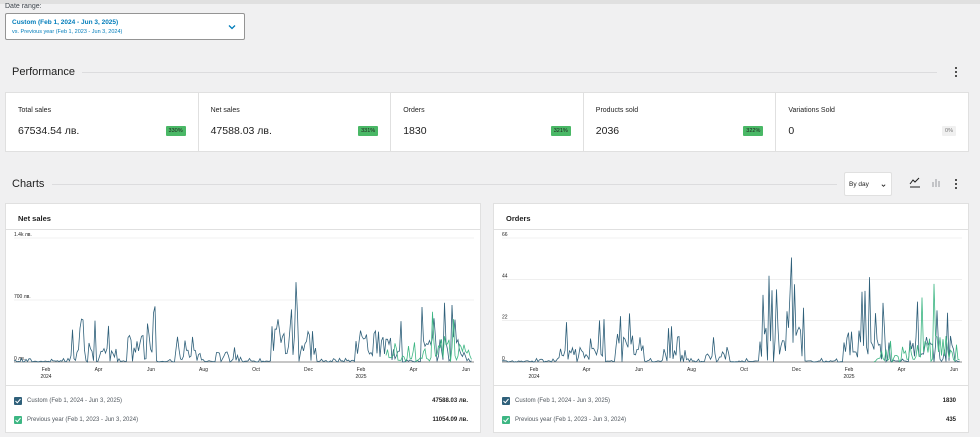 The height and width of the screenshot is (437, 980). I want to click on chart-title: Orders, so click(518, 218).